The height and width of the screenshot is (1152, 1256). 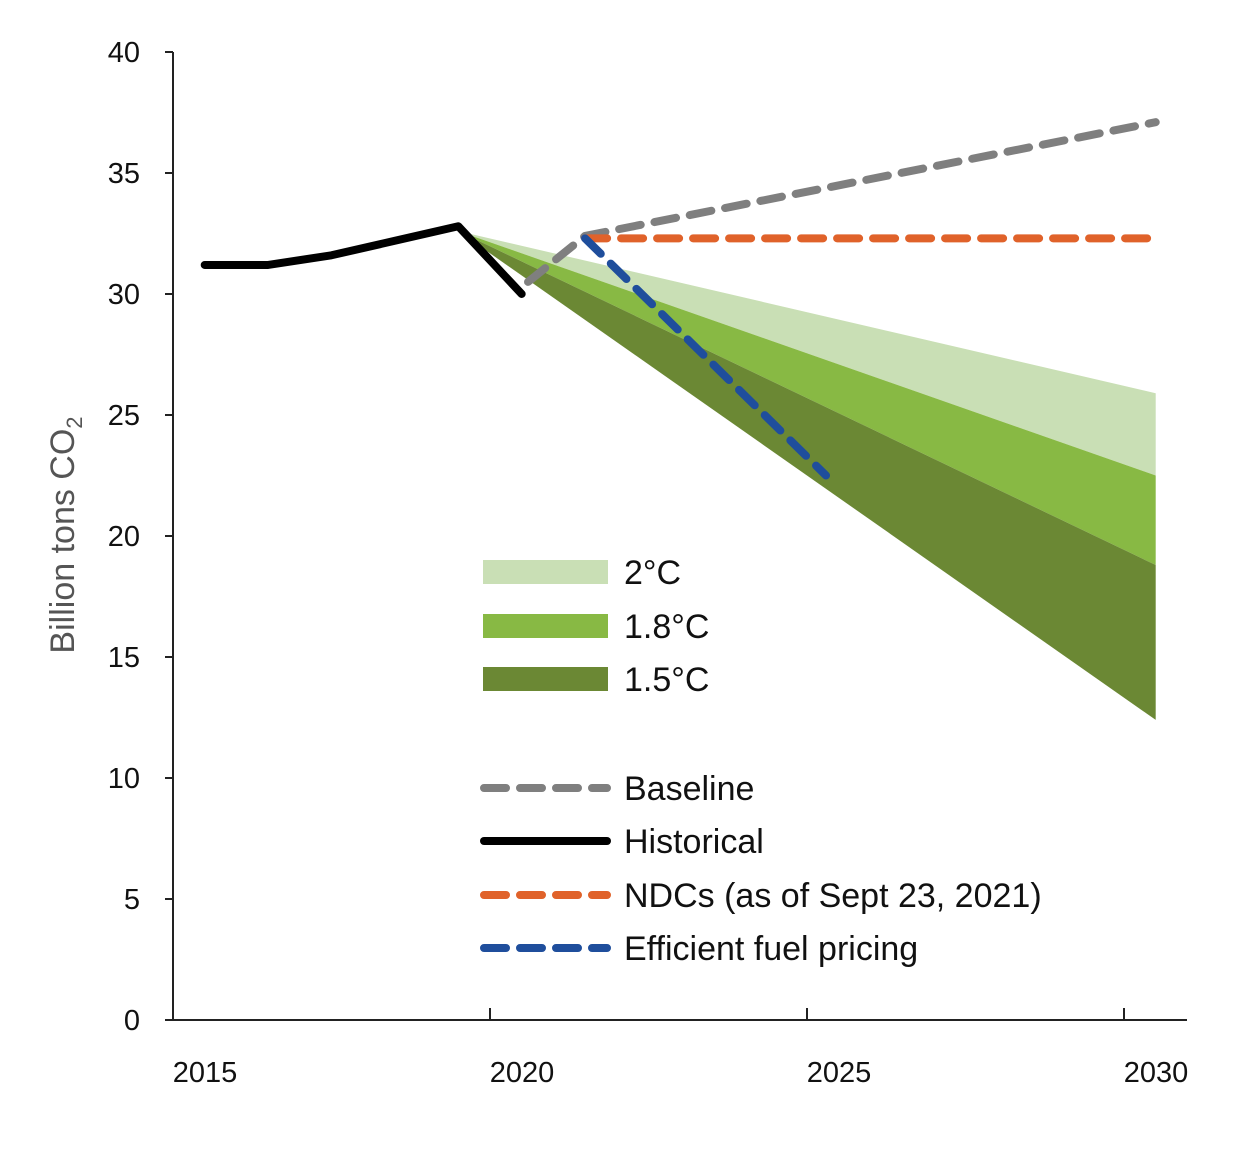 I want to click on y-tick-label: 30, so click(x=124, y=295).